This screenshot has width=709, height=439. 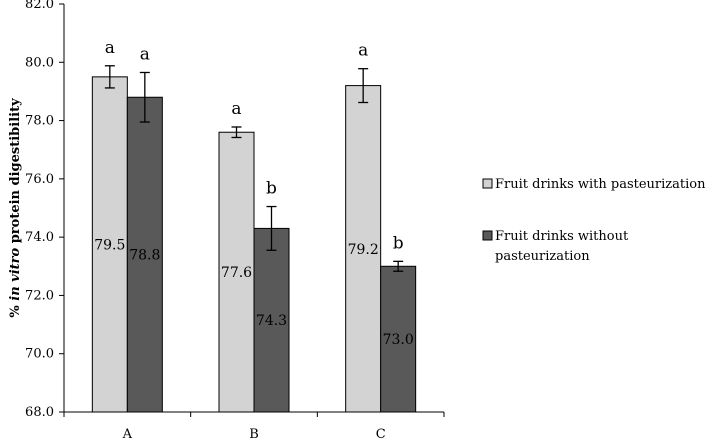 I want to click on y-axis-label-italic: in vitro, so click(x=15, y=273).